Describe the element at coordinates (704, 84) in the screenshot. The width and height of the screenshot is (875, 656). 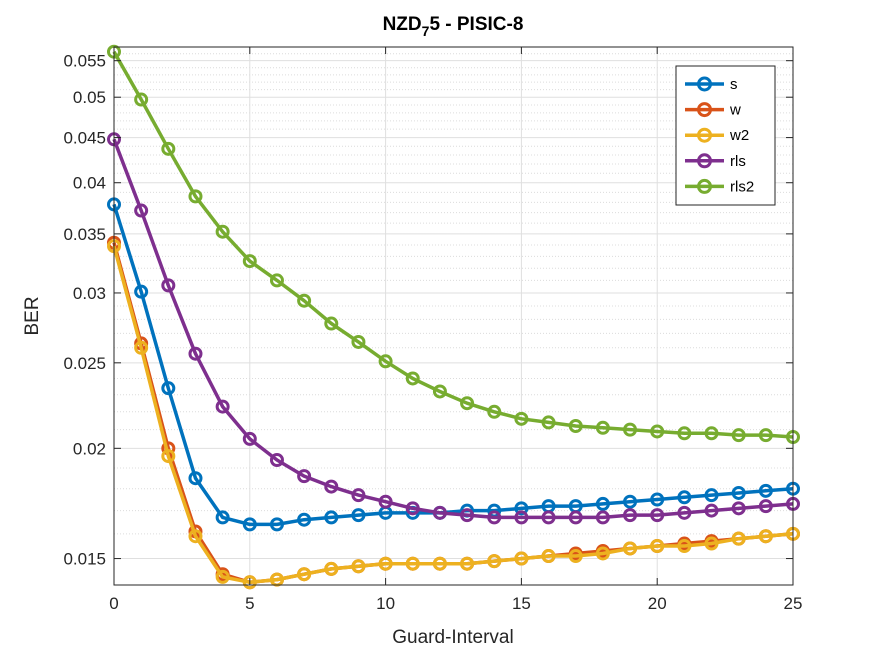
I see `legend-marker-s` at that location.